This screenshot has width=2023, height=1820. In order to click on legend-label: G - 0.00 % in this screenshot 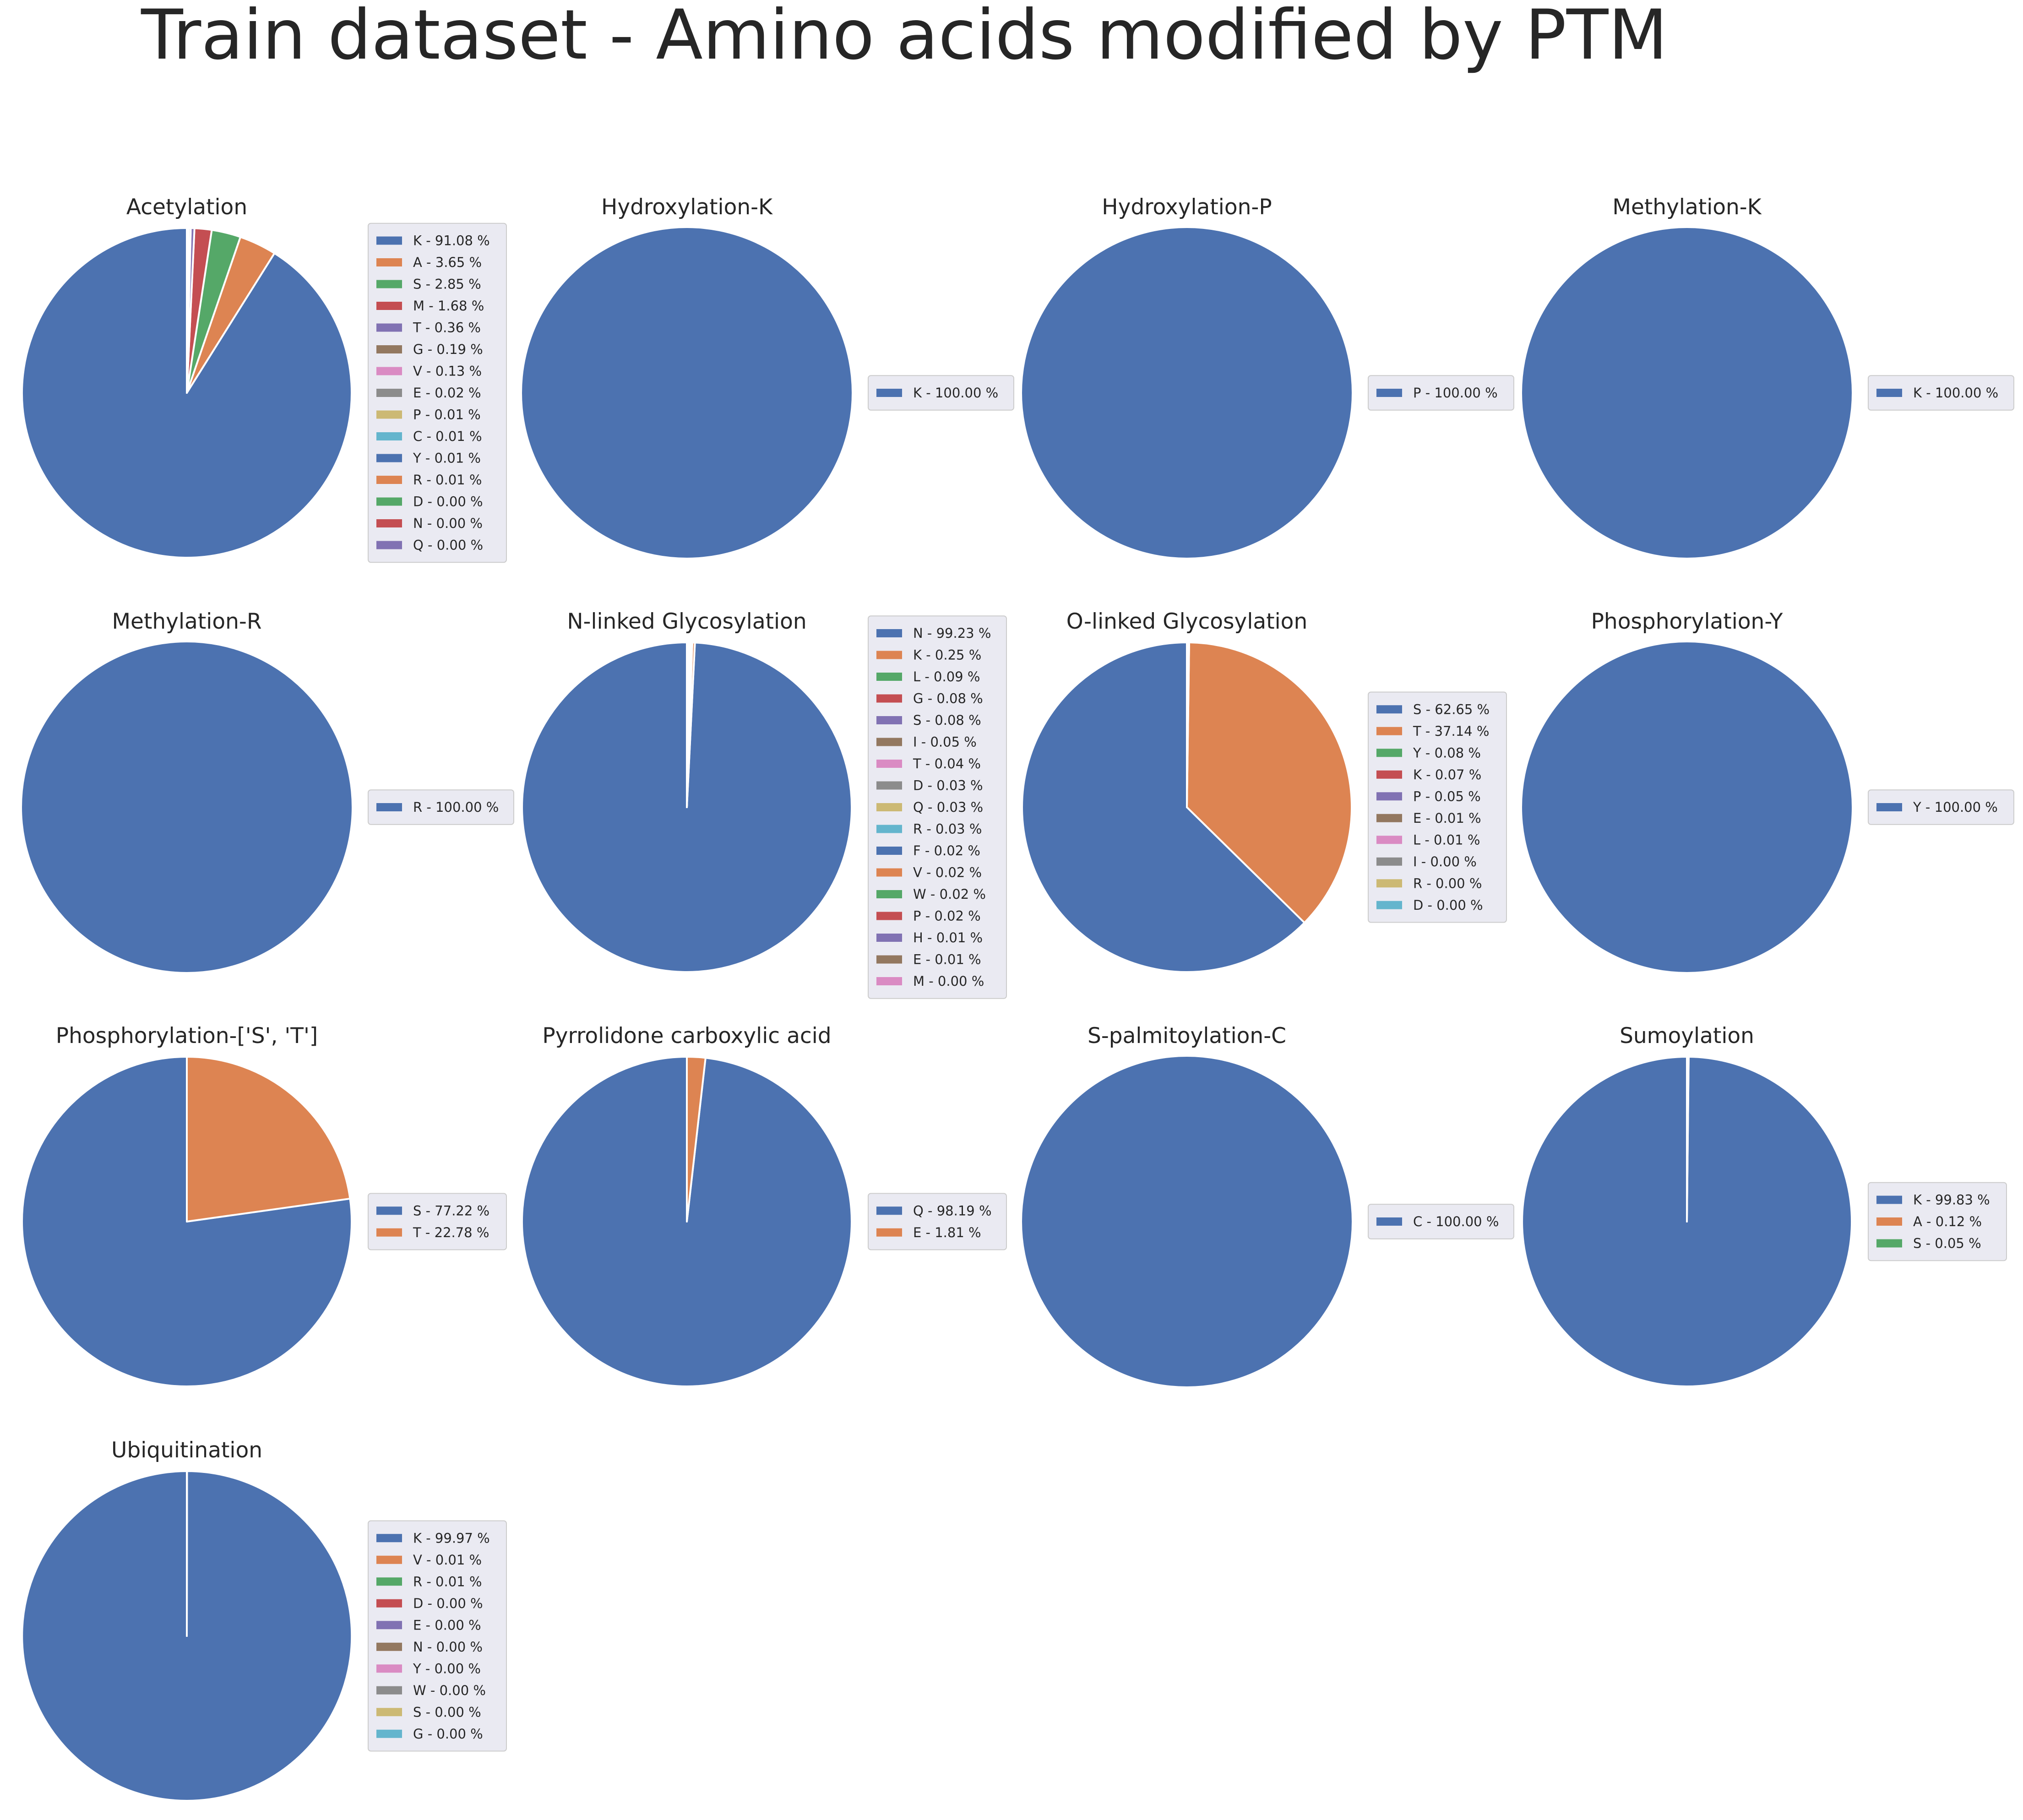, I will do `click(448, 1734)`.